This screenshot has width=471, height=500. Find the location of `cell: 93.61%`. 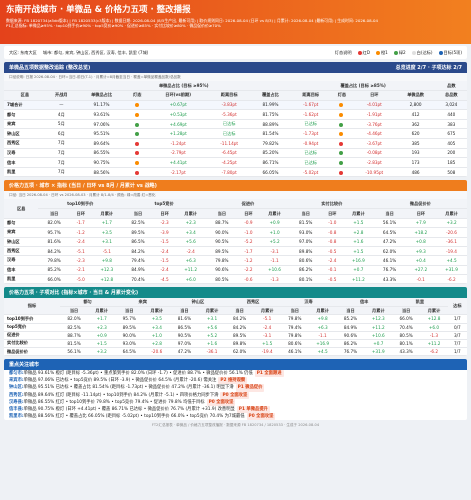

cell: 93.61% is located at coordinates (101, 114).